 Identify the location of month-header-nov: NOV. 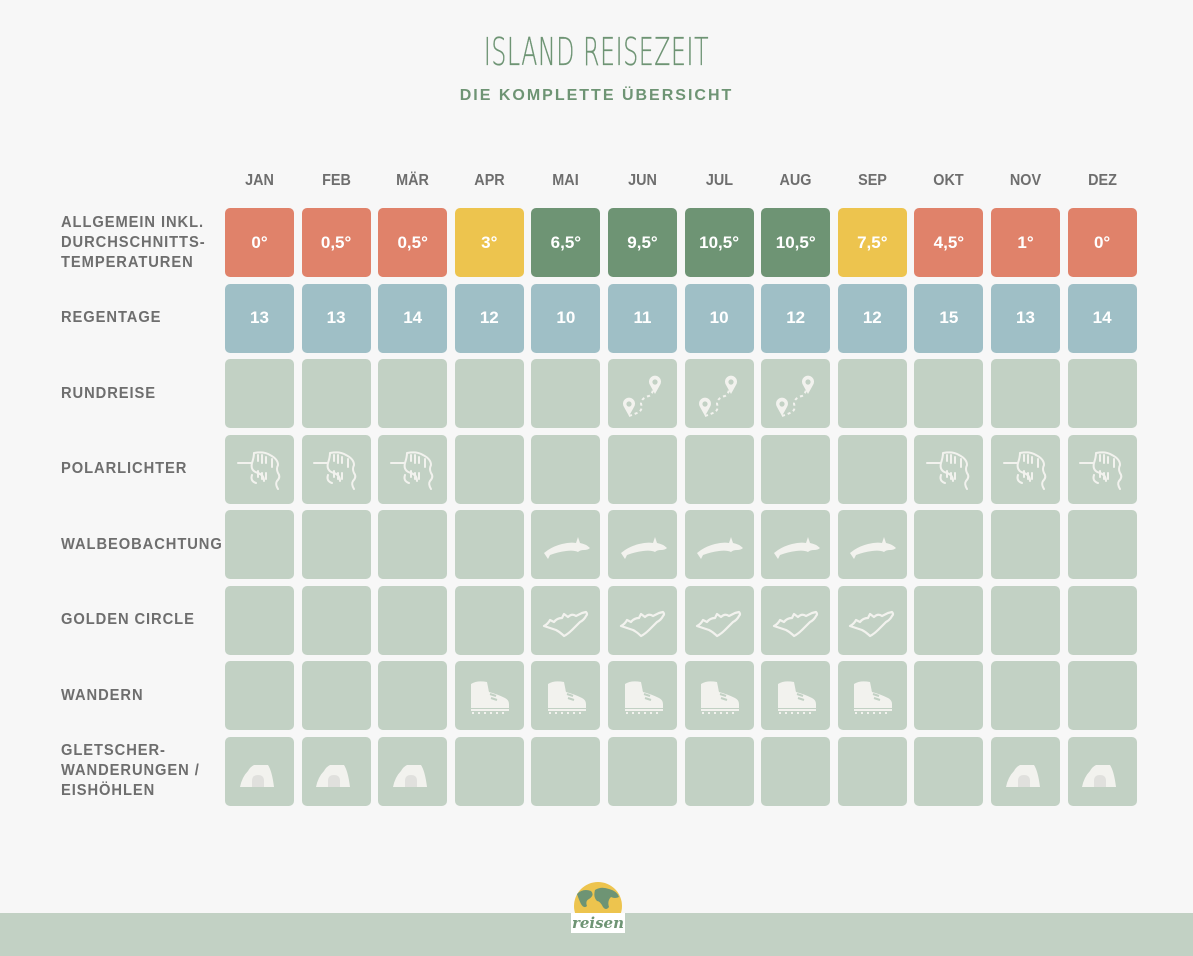
(1025, 180).